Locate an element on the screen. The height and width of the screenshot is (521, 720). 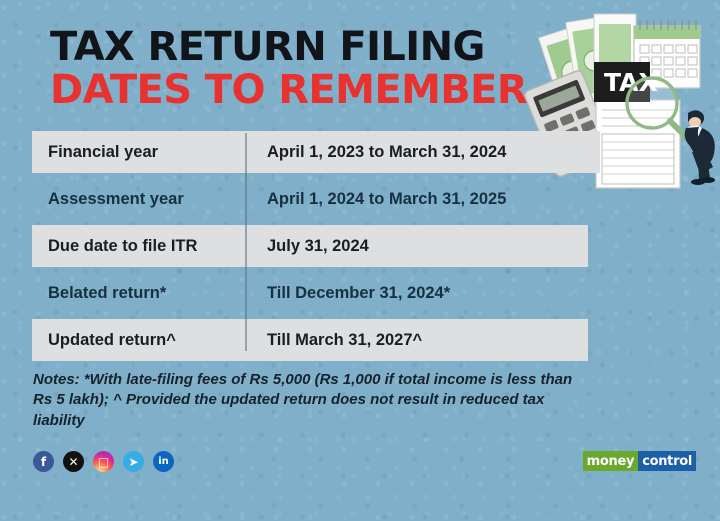
row-label: Due date to file ITR is located at coordinates (123, 245).